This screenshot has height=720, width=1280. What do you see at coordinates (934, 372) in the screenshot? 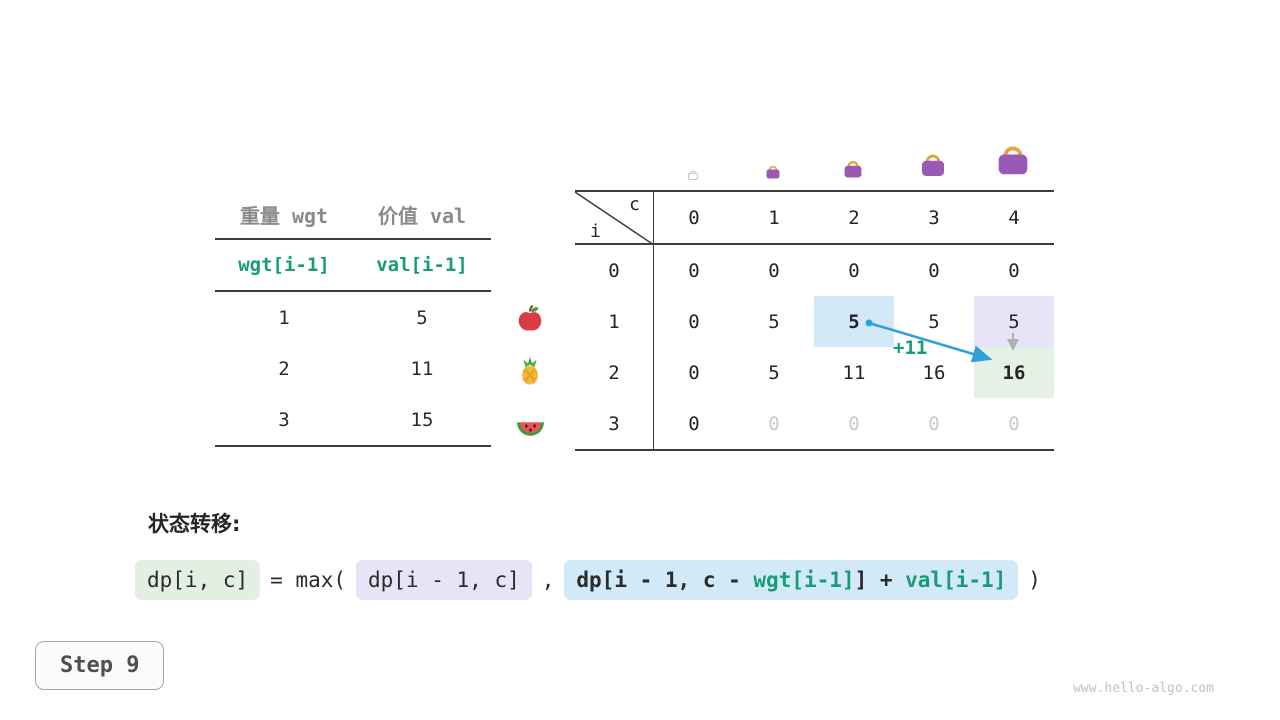
I see `dp-cell-2-3: 16` at bounding box center [934, 372].